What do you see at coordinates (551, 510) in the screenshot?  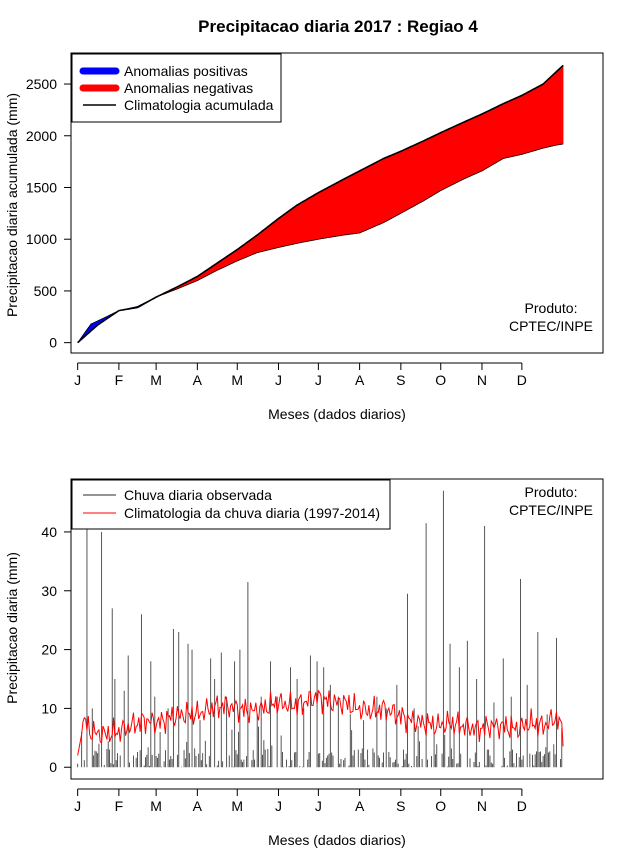 I see `bottom-producer-name: CPTEC/INPE` at bounding box center [551, 510].